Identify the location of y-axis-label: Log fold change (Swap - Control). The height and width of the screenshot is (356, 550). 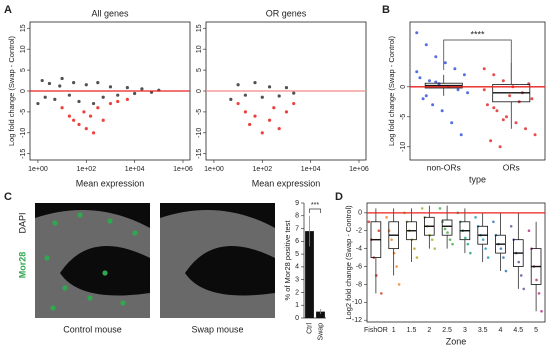
(11, 90).